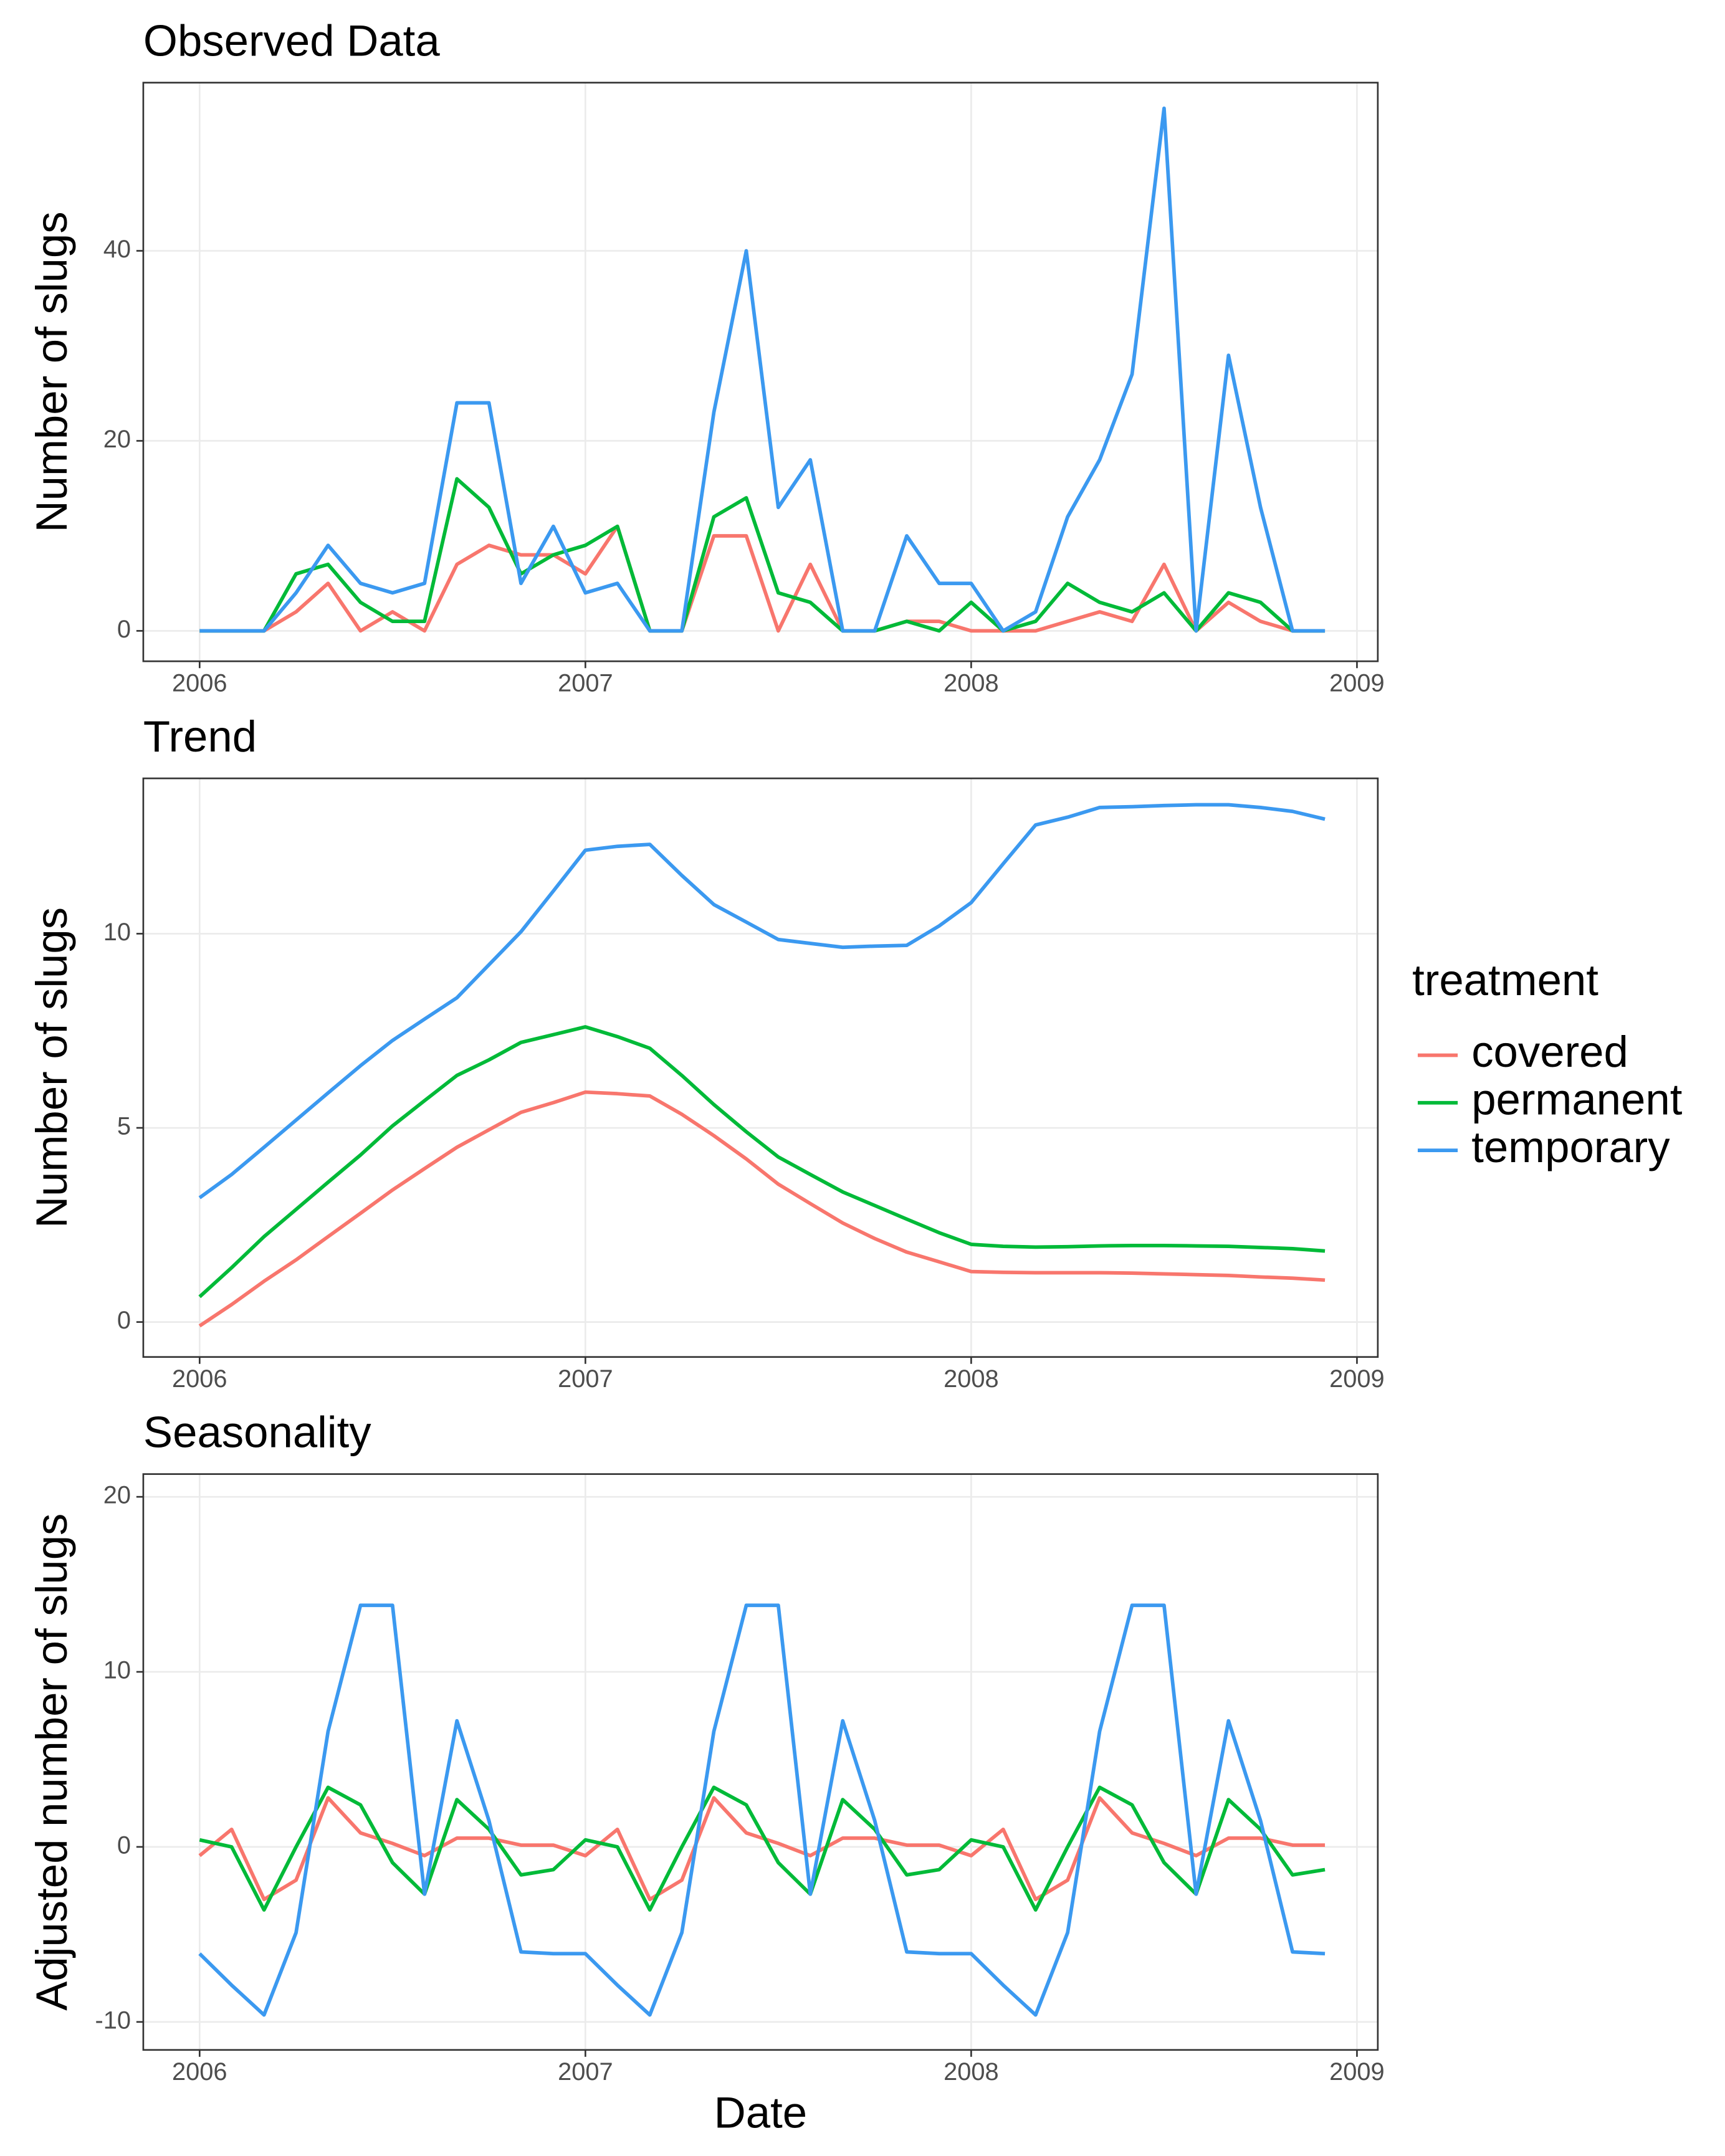 This screenshot has height=2156, width=1725. What do you see at coordinates (113, 2020) in the screenshot?
I see `y-tick-label: -10` at bounding box center [113, 2020].